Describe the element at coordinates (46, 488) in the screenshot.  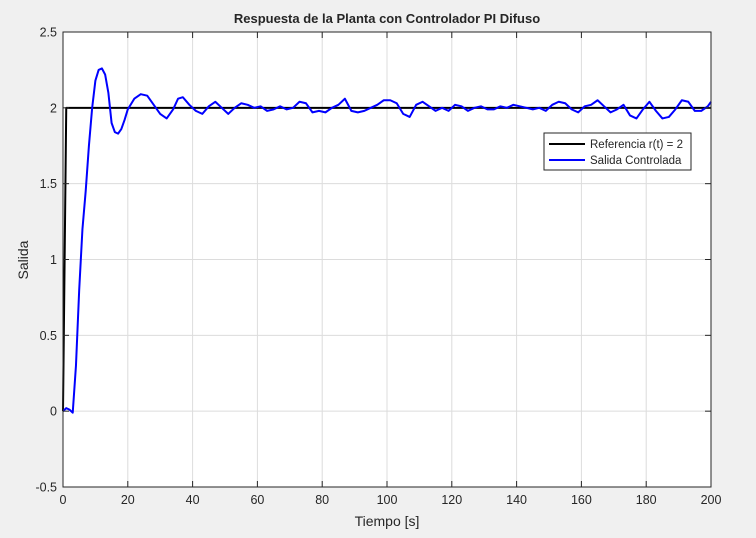
I see `y-tick-label: -0.5` at that location.